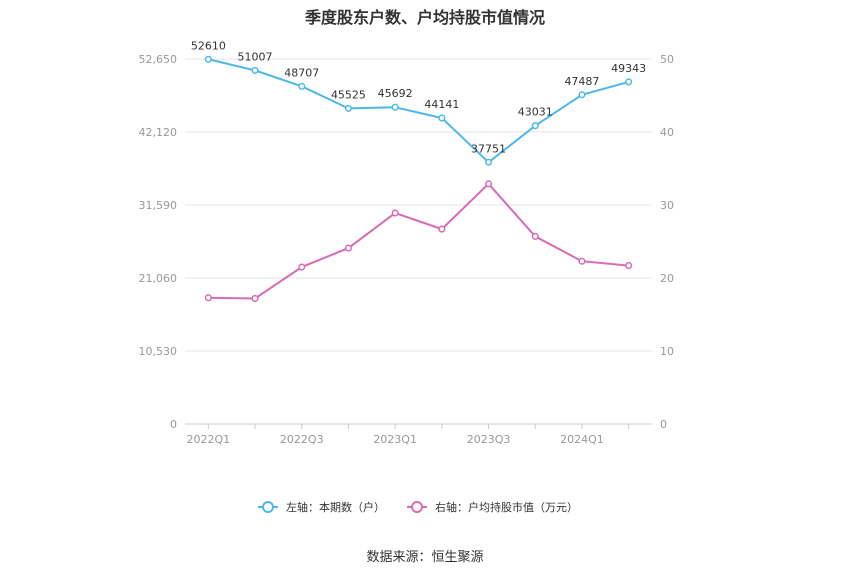 The width and height of the screenshot is (850, 575). I want to click on x-tick-label: 2023Q1, so click(395, 439).